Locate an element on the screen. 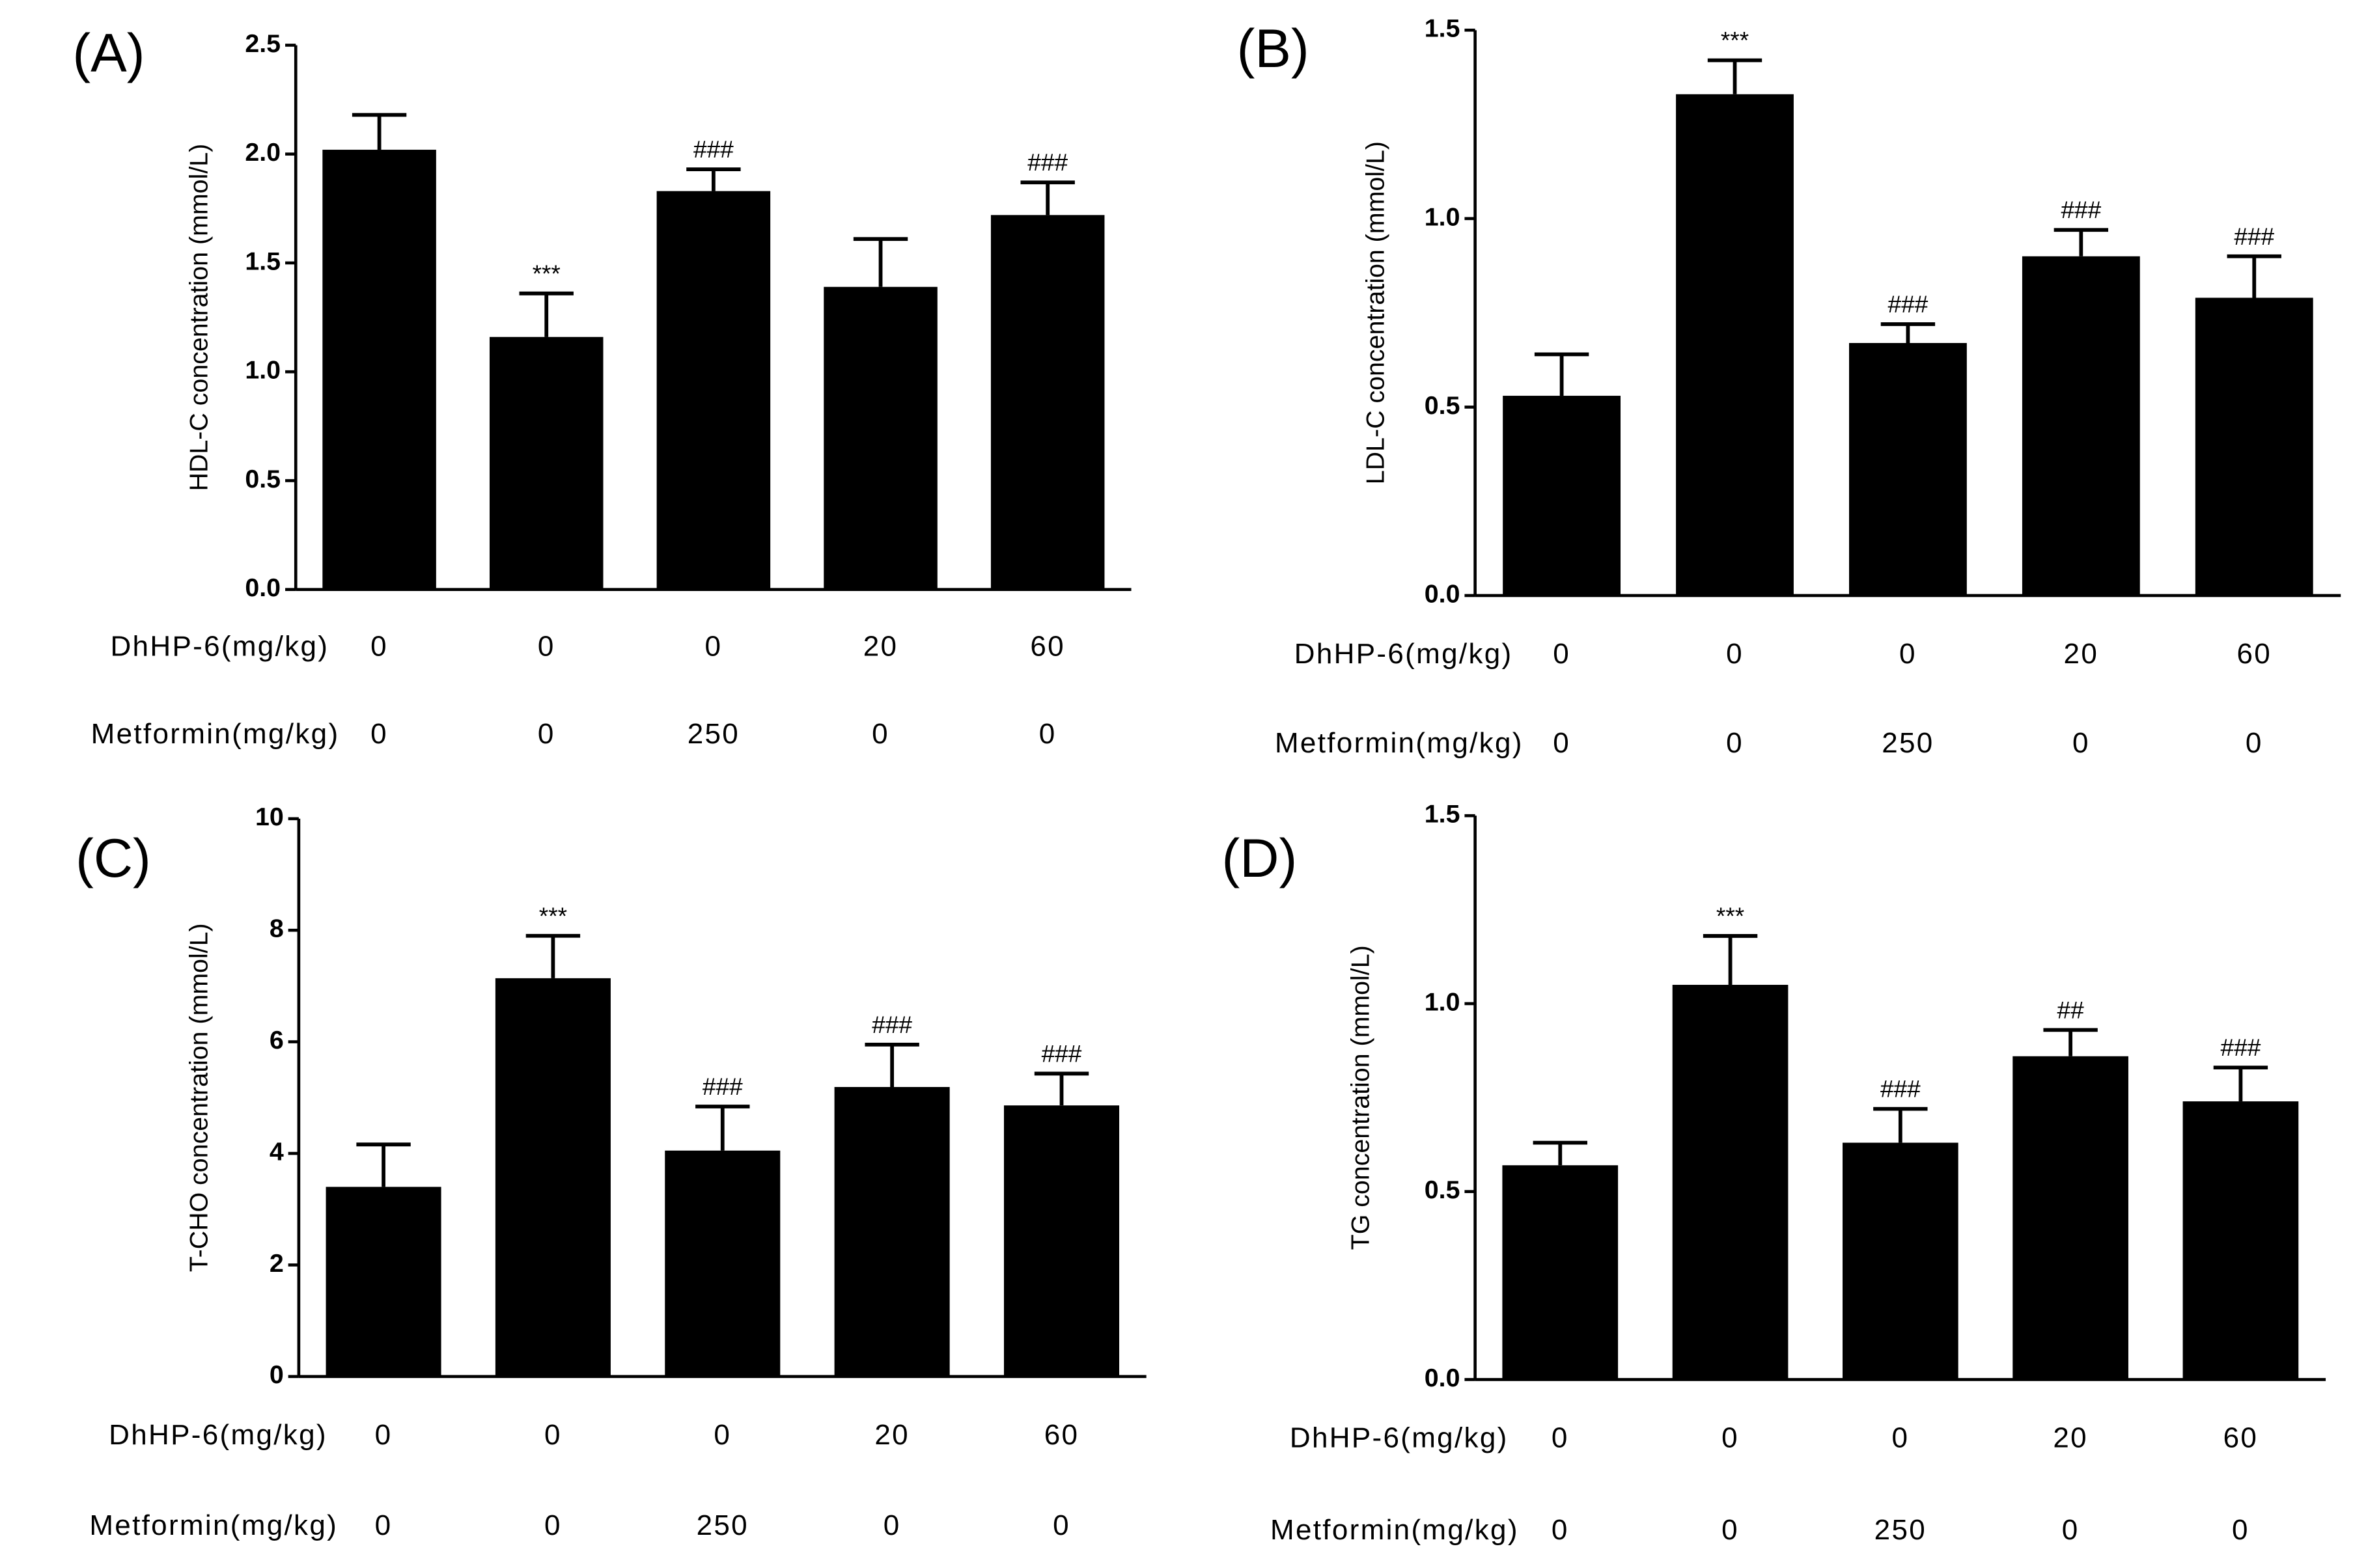 The image size is (2353, 1568). y-axis-label: T-CHO concentration (mmol/L) is located at coordinates (199, 1097).